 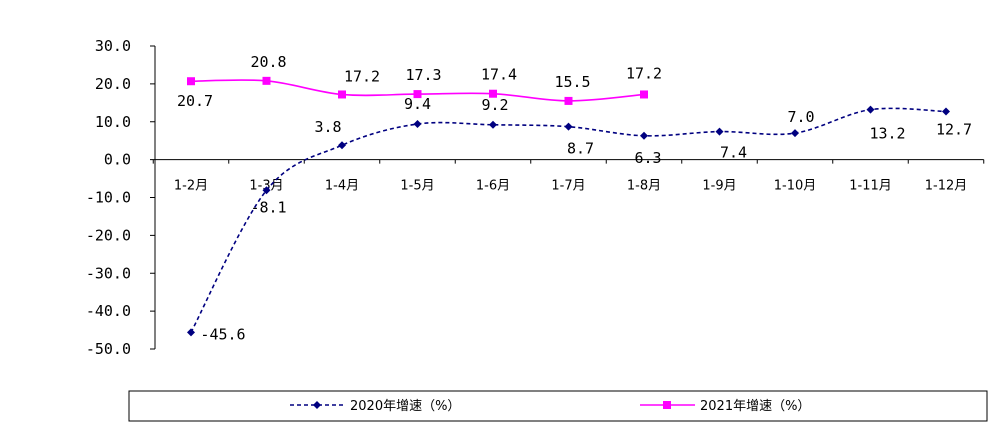 I want to click on x-tick-label: 1-5月, so click(x=417, y=186).